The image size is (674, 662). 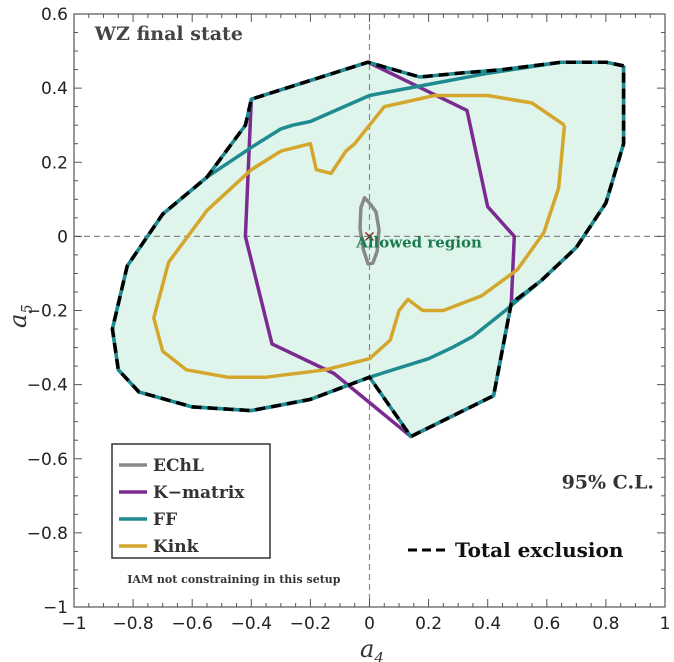 What do you see at coordinates (367, 648) in the screenshot?
I see `x-axis-title-main: a` at bounding box center [367, 648].